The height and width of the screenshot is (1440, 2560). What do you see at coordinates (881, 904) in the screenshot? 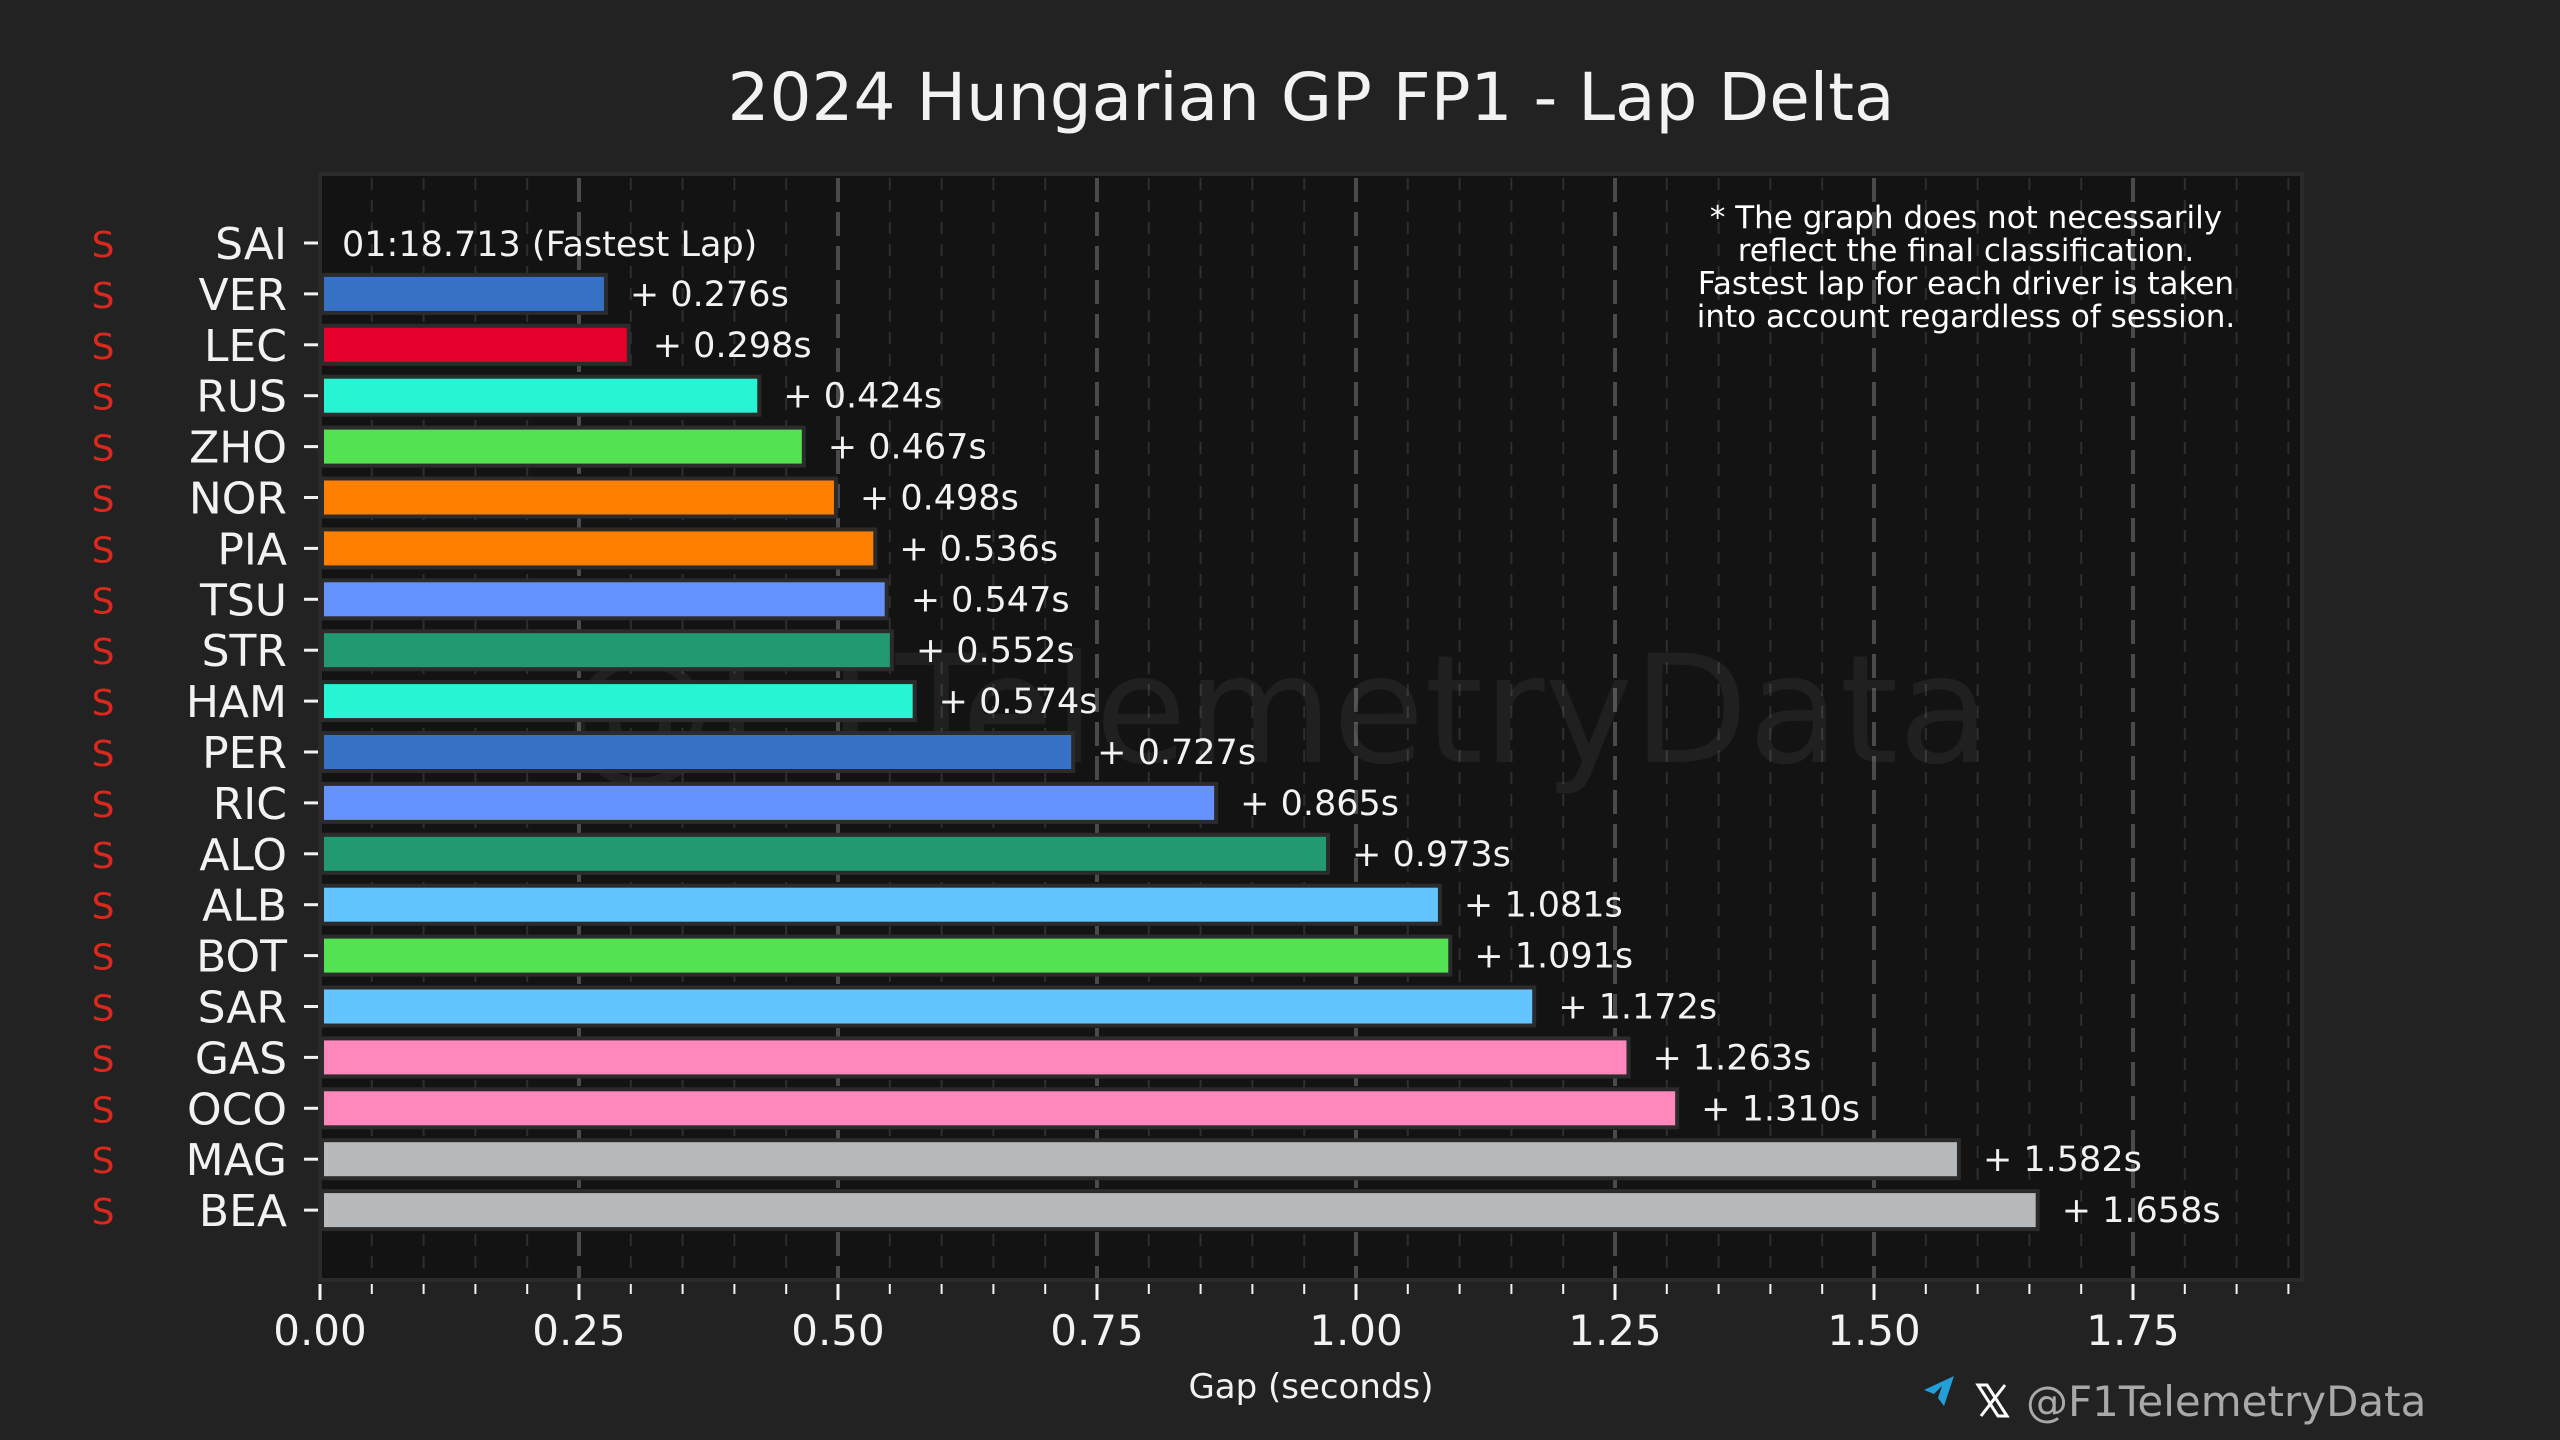
I see `bar-alb` at bounding box center [881, 904].